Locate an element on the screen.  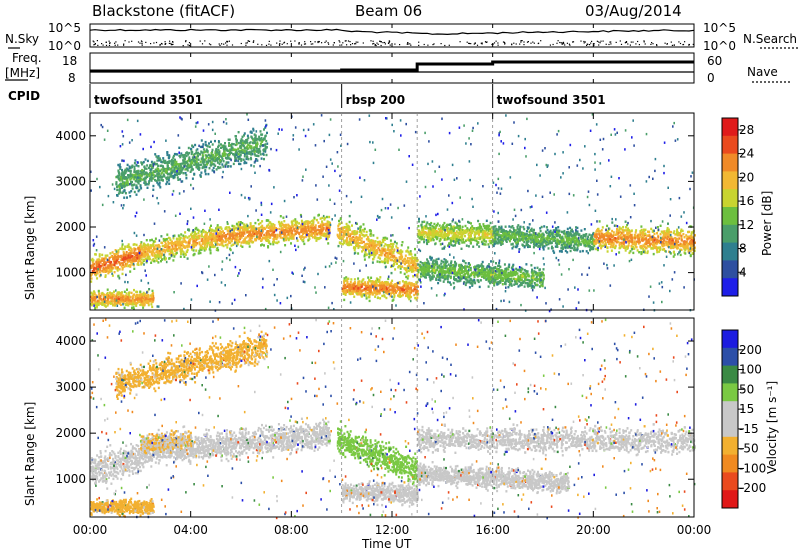
freq-panel: Freq. [MHz] 18 8 60 0 Nave is located at coordinates (397, 68).